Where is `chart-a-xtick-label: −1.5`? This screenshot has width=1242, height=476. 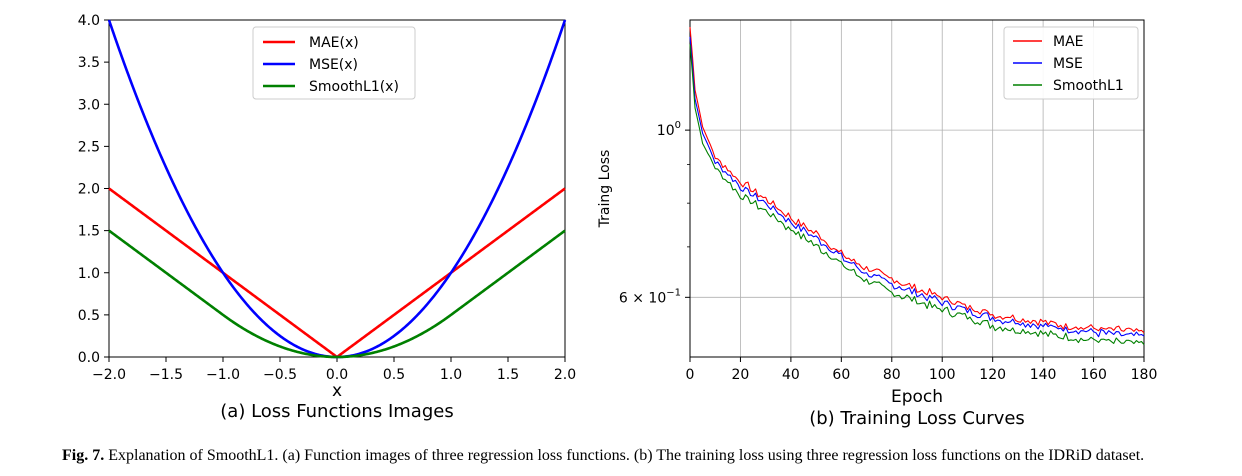 chart-a-xtick-label: −1.5 is located at coordinates (166, 375).